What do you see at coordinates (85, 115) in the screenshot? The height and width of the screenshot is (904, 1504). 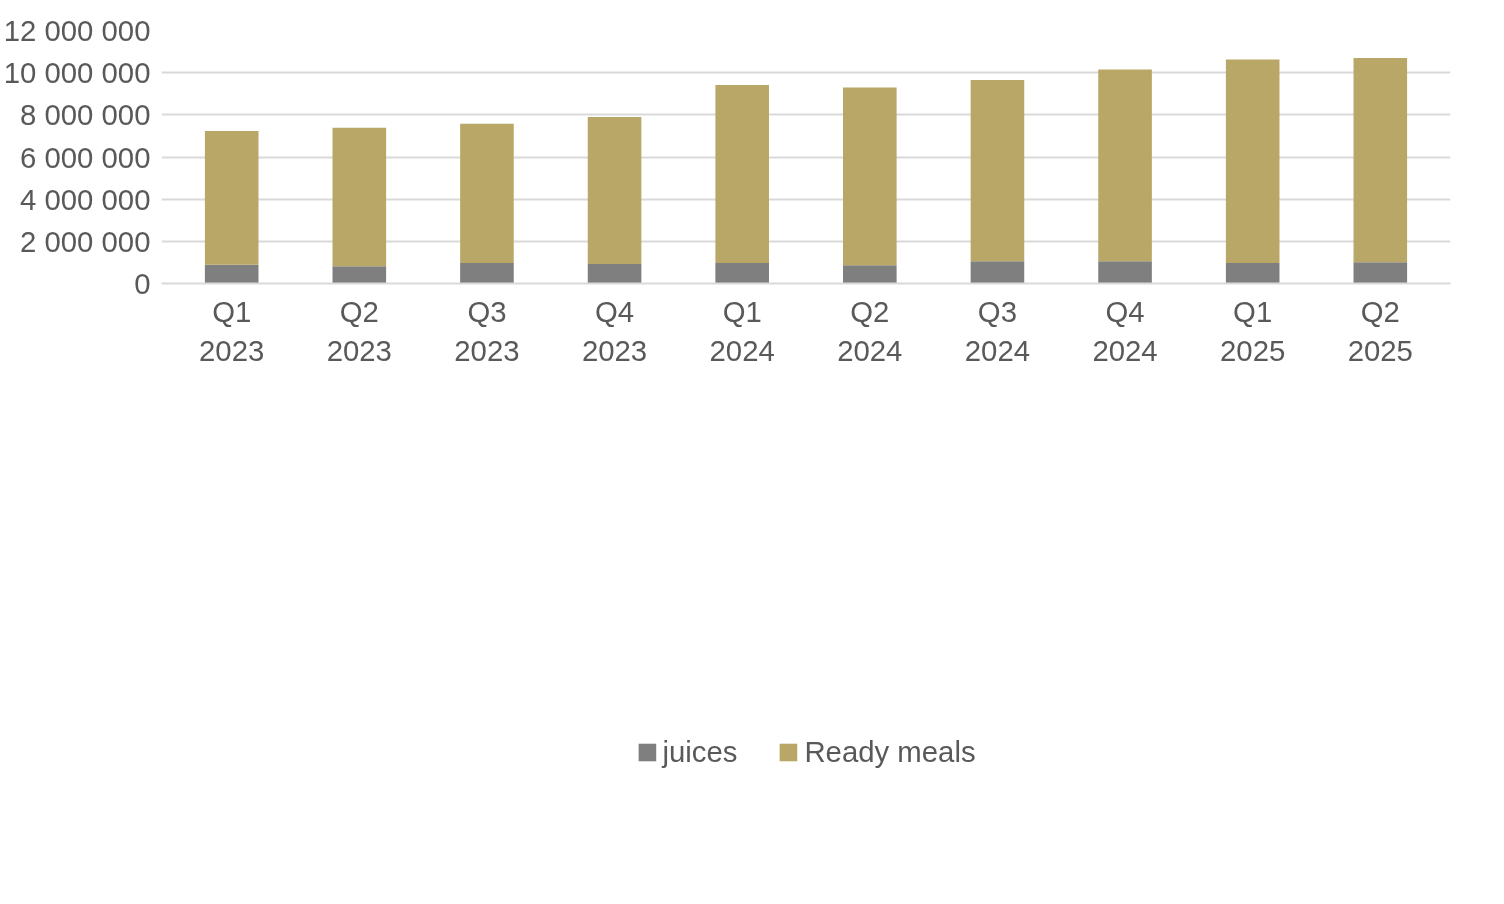 I see `y-tick-label: 8 000 000` at bounding box center [85, 115].